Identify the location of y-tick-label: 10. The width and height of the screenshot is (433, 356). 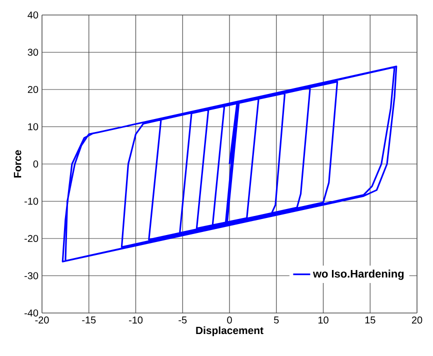
(33, 126).